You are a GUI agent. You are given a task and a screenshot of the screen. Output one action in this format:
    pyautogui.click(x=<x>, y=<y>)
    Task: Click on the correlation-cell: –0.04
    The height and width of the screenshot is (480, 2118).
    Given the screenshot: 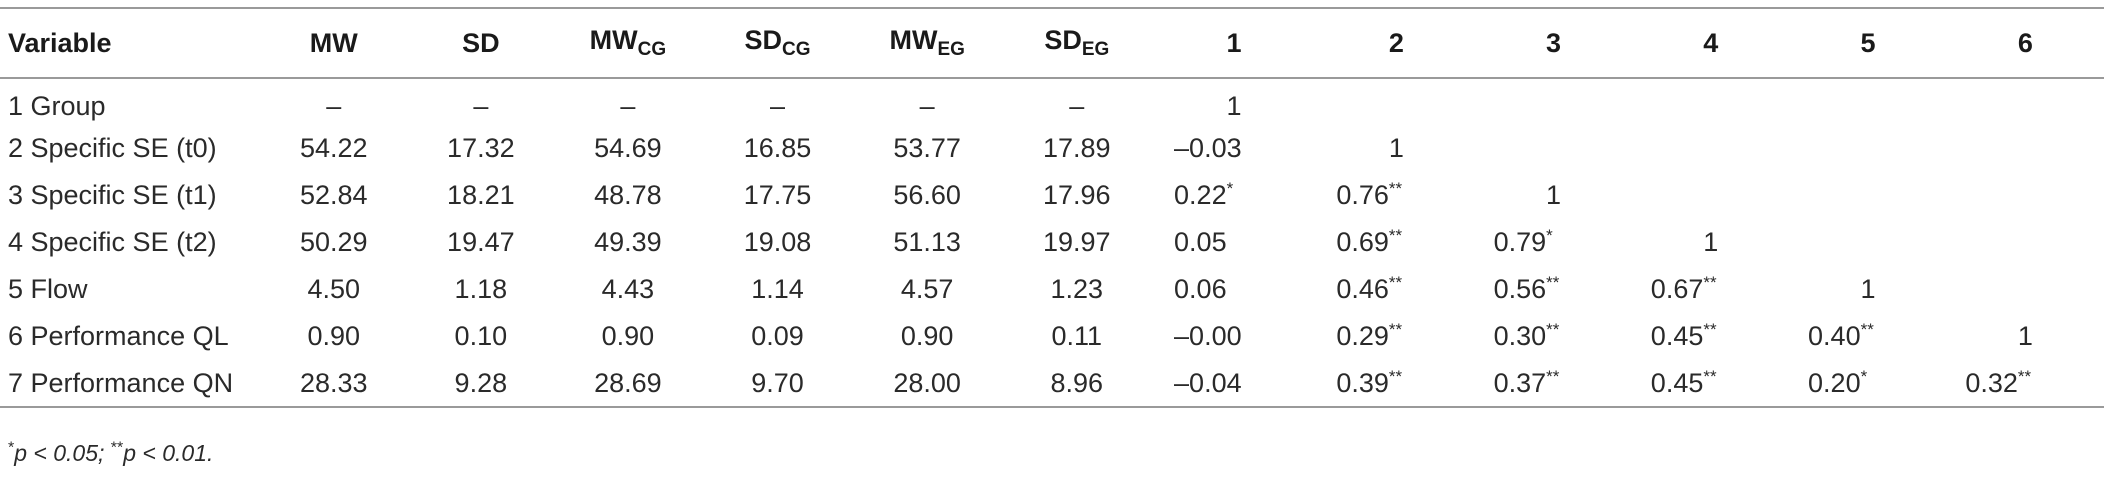 What is the action you would take?
    pyautogui.click(x=1233, y=383)
    